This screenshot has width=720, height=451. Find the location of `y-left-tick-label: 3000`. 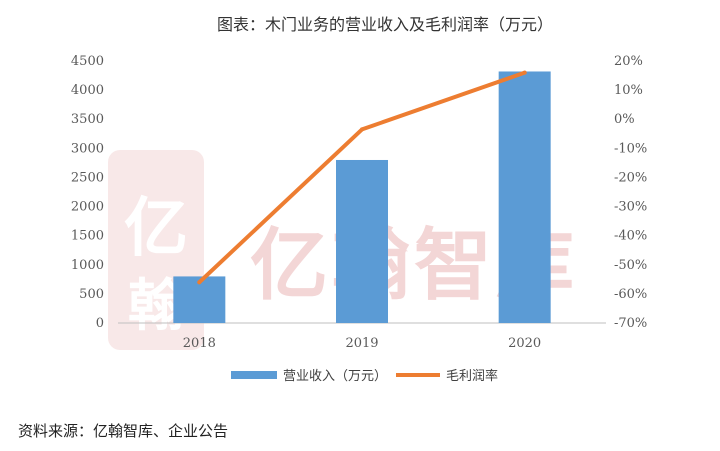

y-left-tick-label: 3000 is located at coordinates (87, 148).